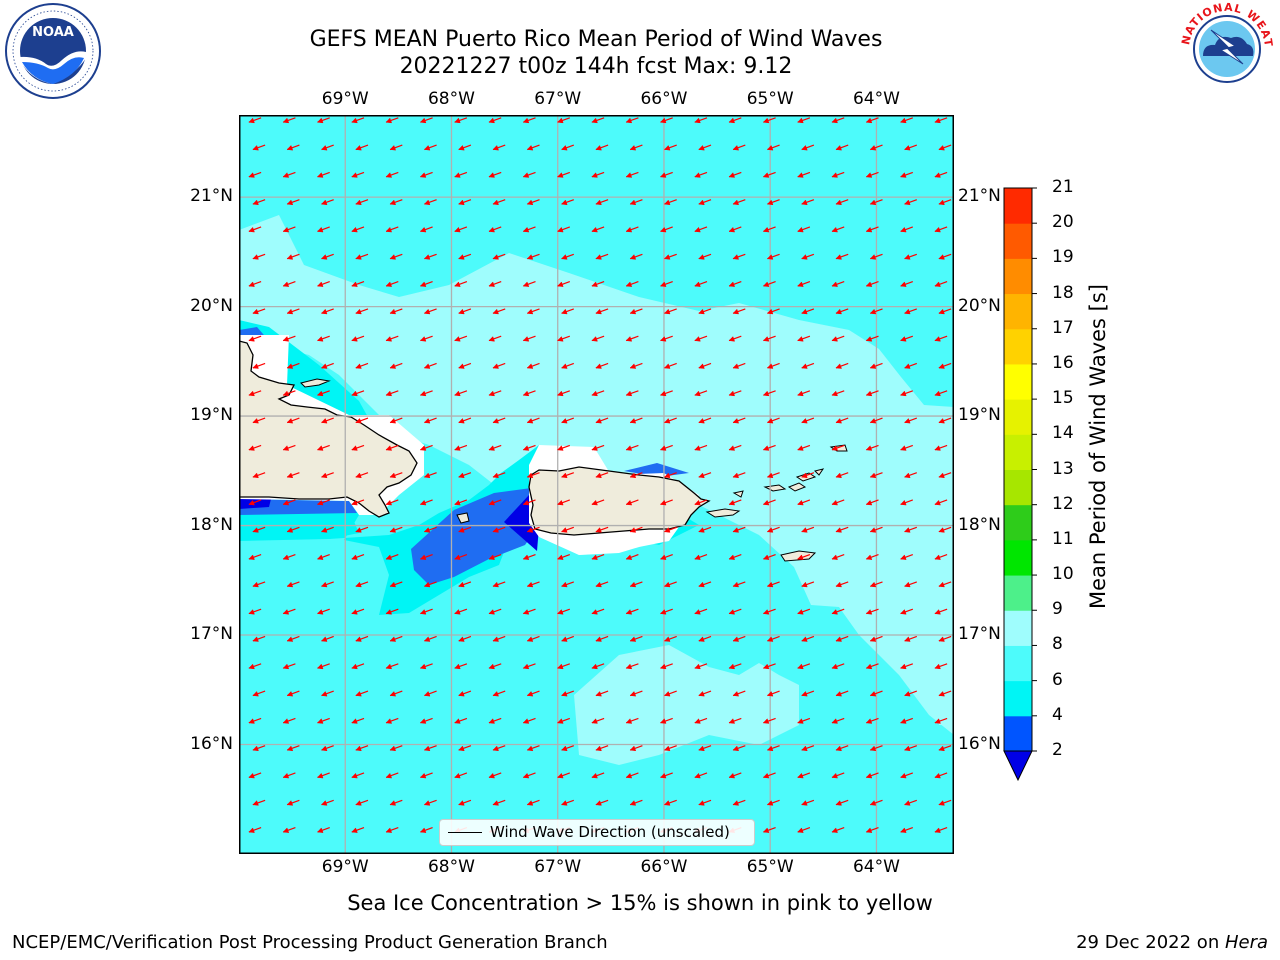 Image resolution: width=1280 pixels, height=960 pixels. Describe the element at coordinates (1063, 292) in the screenshot. I see `colorbar-tick-label: 18` at that location.